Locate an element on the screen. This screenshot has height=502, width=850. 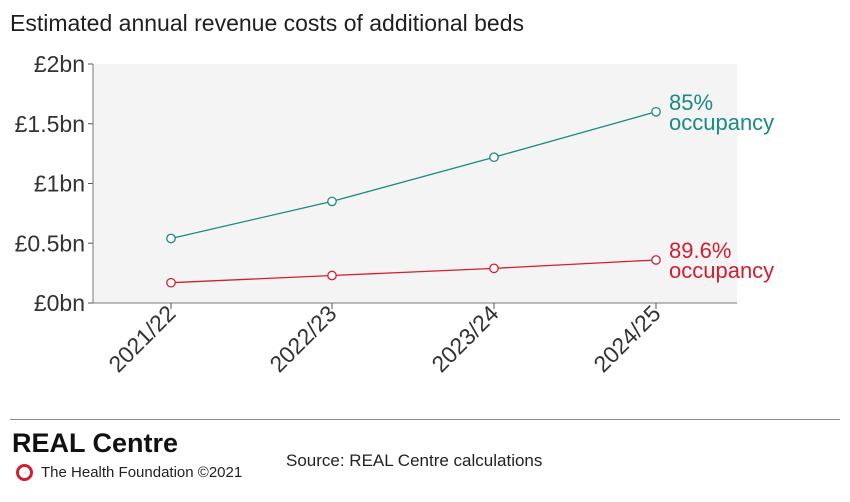
organization-name: The Health Foundation ©2021 is located at coordinates (142, 472).